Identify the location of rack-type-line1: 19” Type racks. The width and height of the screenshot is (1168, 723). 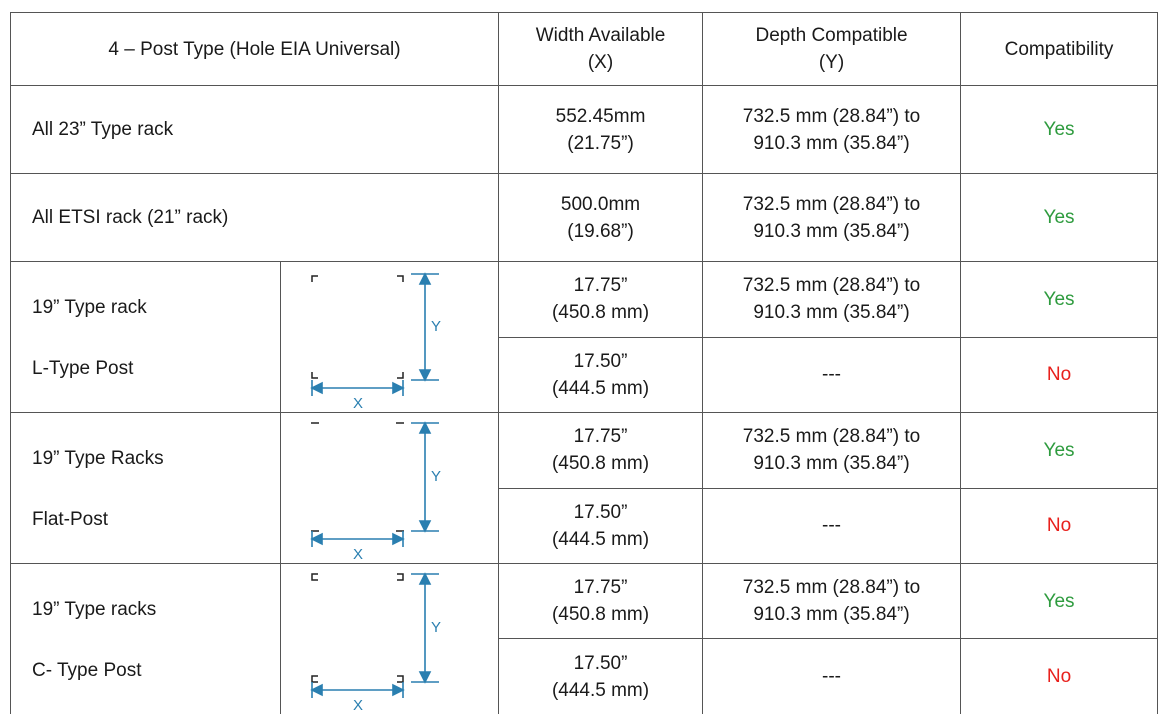
(94, 609).